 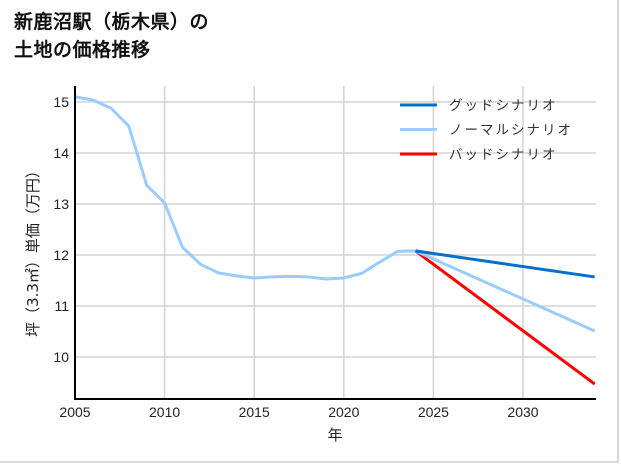 What do you see at coordinates (505, 264) in the screenshot?
I see `good-scenario-line` at bounding box center [505, 264].